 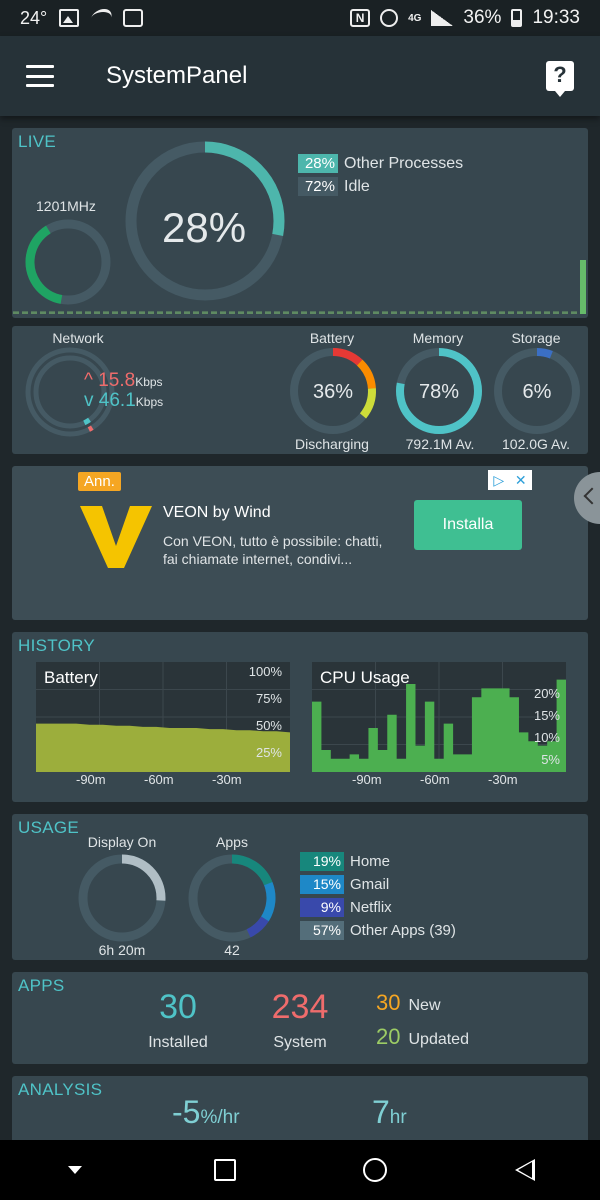 I want to click on storage-ring, so click(x=537, y=391).